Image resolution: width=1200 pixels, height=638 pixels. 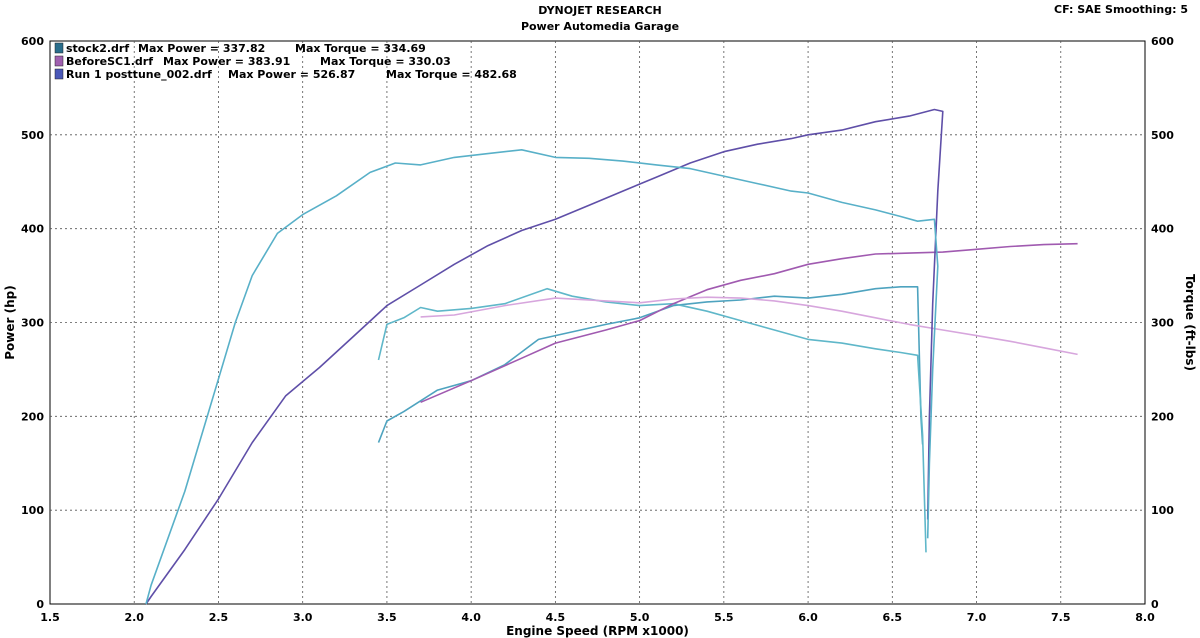 What do you see at coordinates (360, 48) in the screenshot?
I see `legend-max-torque: Max Torque = 334.69` at bounding box center [360, 48].